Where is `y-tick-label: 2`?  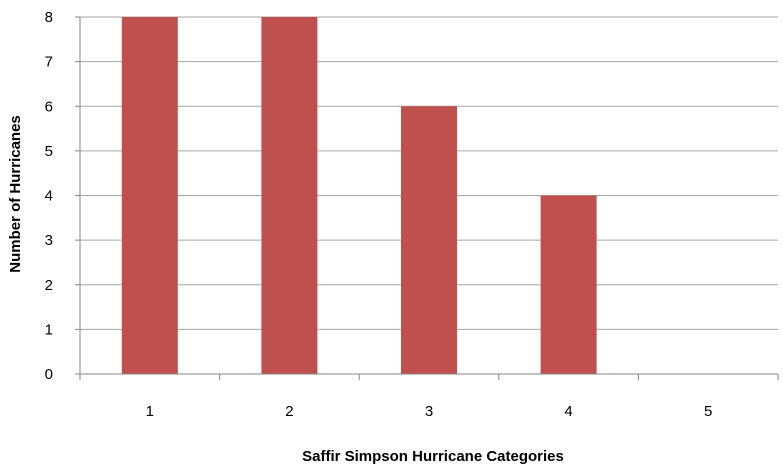 y-tick-label: 2 is located at coordinates (49, 285).